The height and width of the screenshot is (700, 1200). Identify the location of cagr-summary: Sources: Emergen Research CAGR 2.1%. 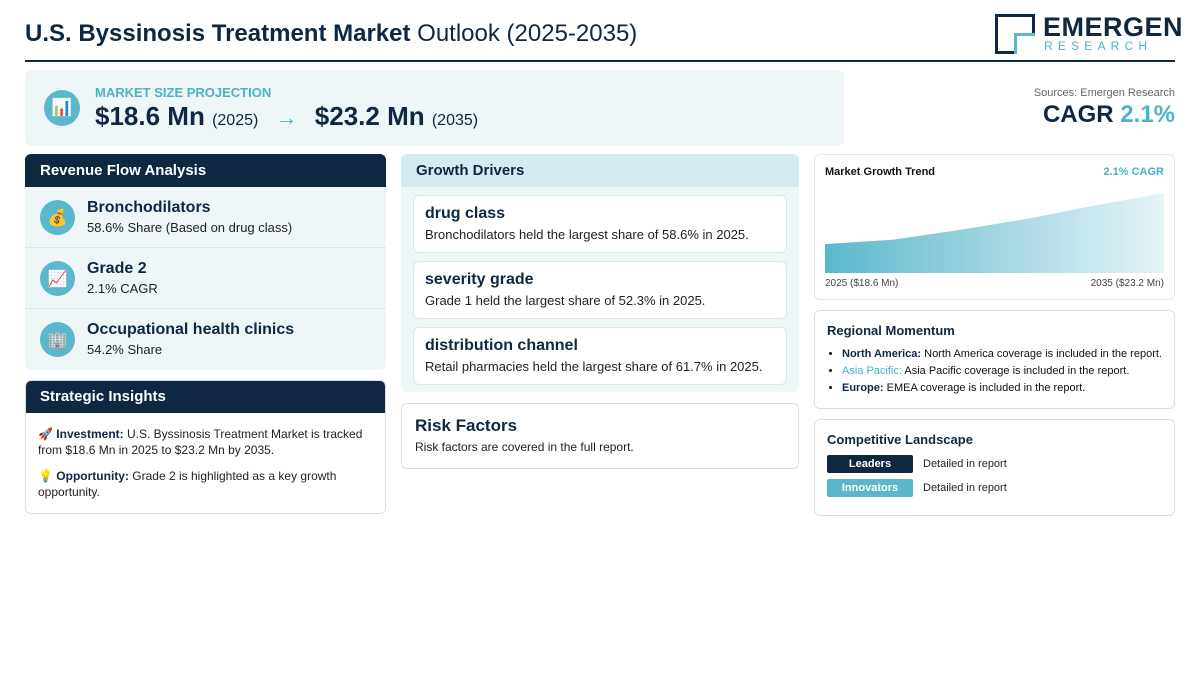
(1104, 108).